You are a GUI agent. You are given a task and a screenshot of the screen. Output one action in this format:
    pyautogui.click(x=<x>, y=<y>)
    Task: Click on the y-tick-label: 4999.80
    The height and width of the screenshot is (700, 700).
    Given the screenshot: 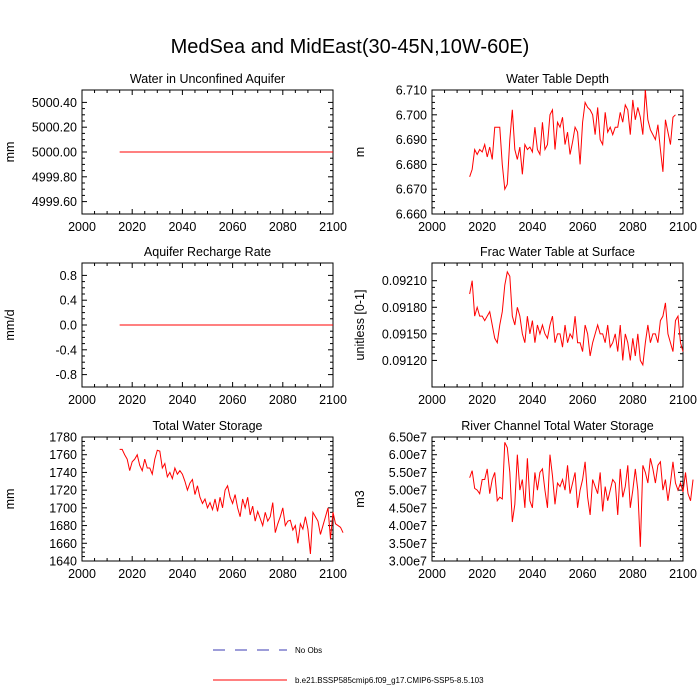 What is the action you would take?
    pyautogui.click(x=54, y=177)
    